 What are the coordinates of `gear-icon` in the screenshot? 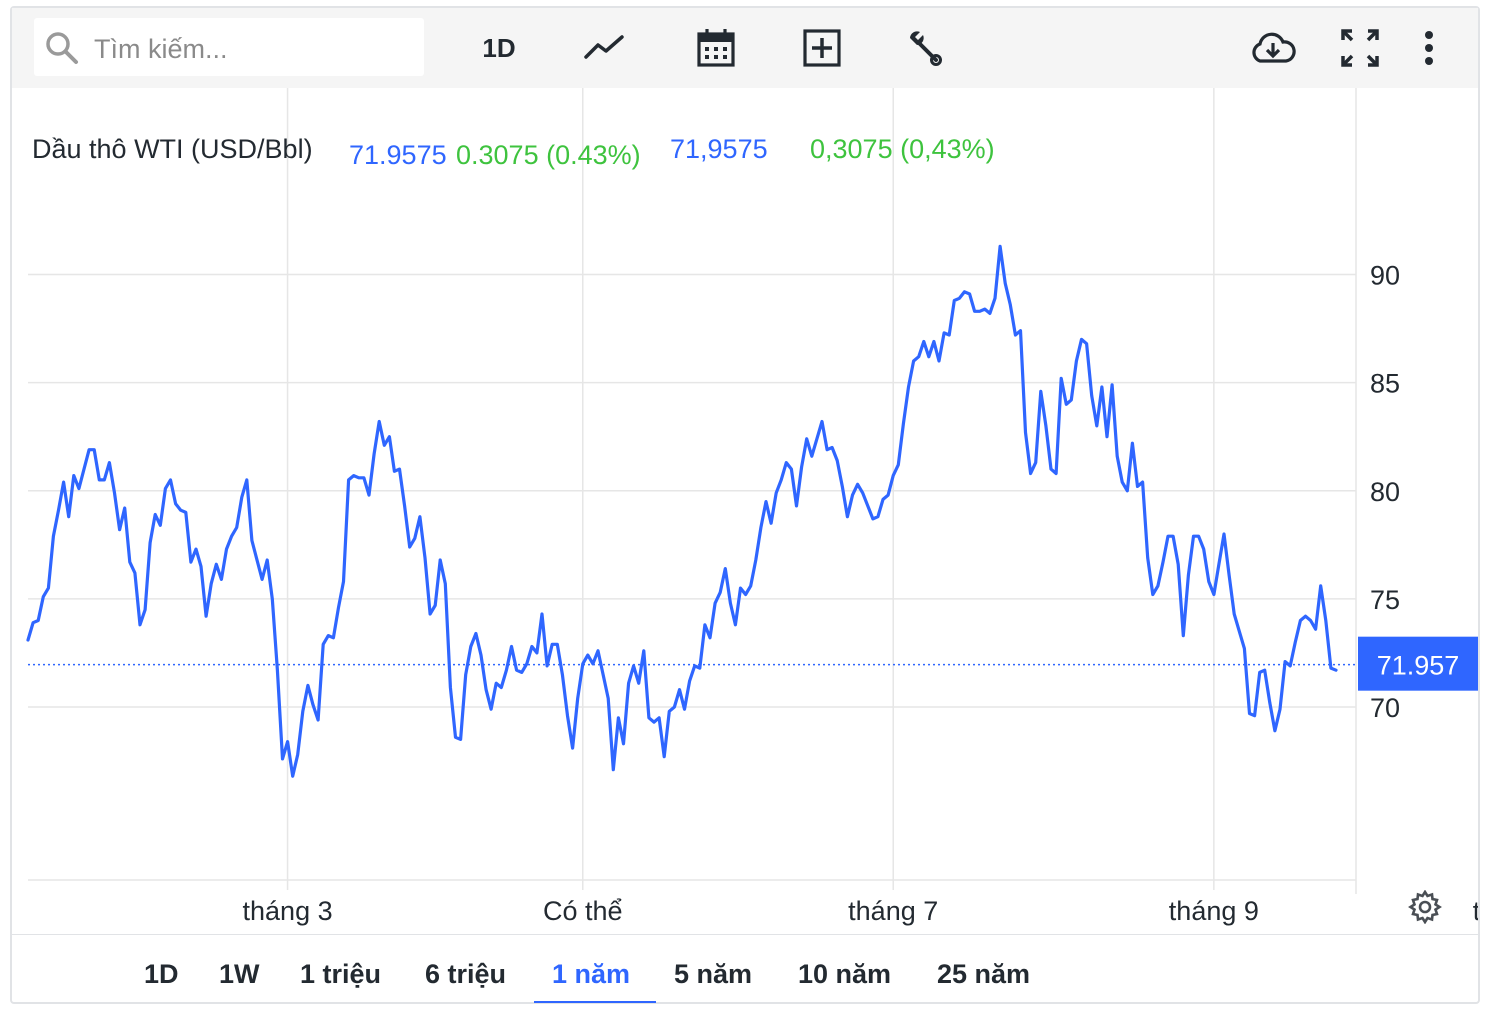 It's located at (1425, 907).